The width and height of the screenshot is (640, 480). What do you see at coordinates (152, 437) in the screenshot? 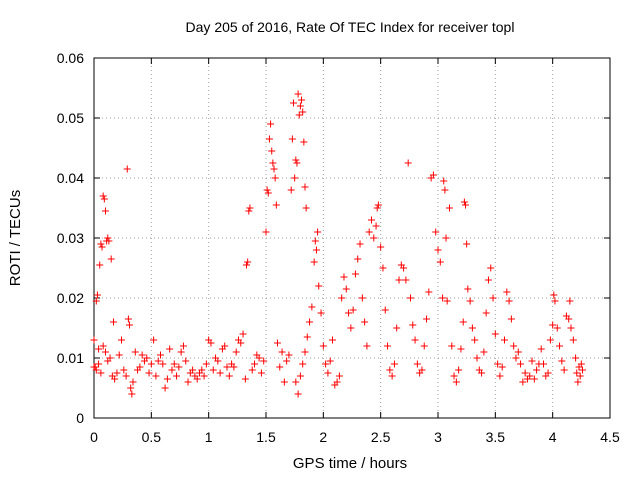
I see `x-tick-label: 0.5` at bounding box center [152, 437].